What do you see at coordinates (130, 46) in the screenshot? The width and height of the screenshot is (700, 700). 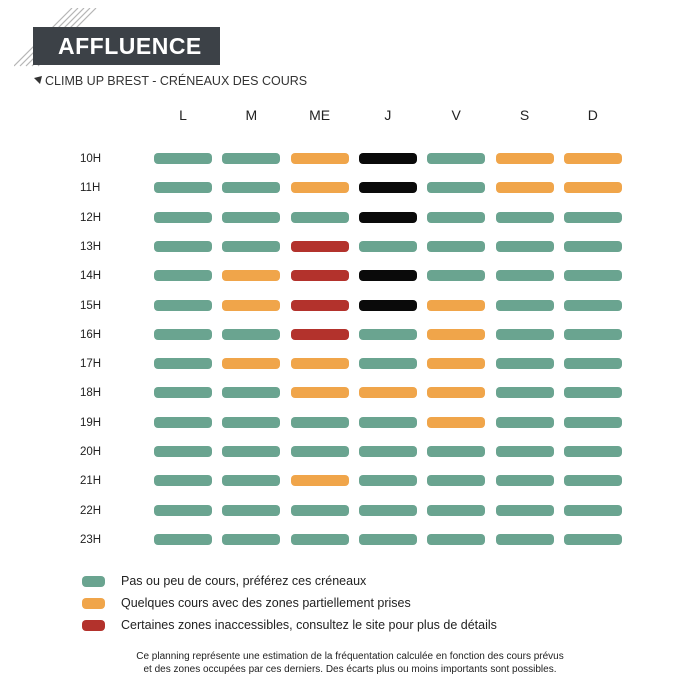 I see `page-title: AFFLUENCE` at bounding box center [130, 46].